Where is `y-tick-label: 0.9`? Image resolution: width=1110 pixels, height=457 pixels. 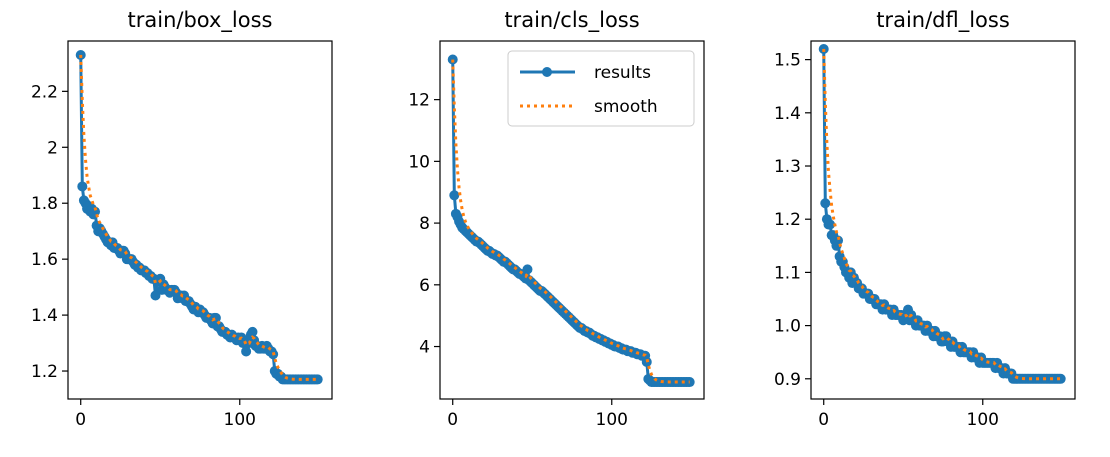
y-tick-label: 0.9 is located at coordinates (787, 380).